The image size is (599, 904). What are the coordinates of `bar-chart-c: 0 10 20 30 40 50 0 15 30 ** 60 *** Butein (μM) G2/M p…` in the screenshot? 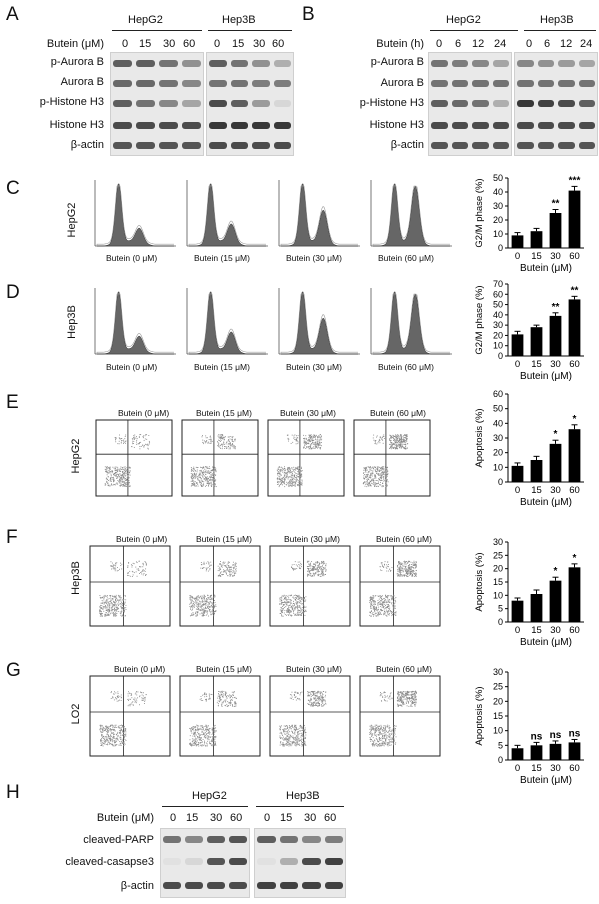 It's located at (529, 223).